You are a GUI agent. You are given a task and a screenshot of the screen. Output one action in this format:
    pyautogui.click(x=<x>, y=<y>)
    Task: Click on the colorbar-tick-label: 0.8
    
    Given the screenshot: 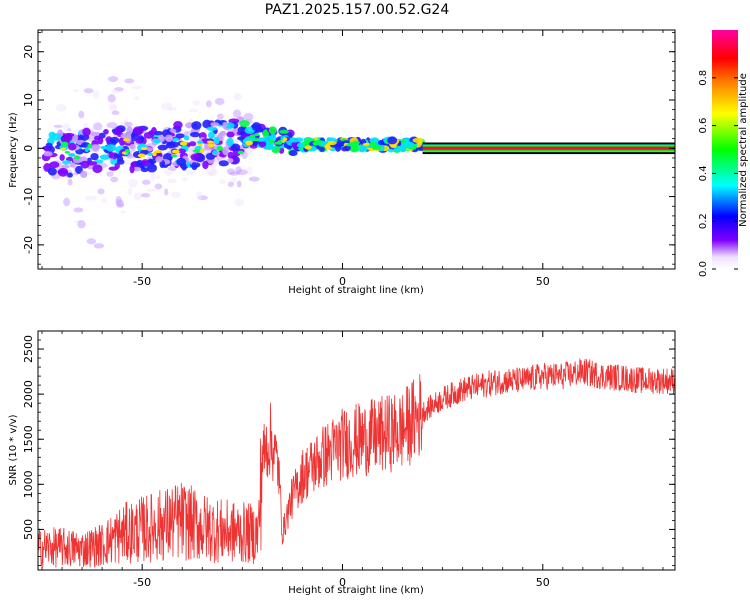 What is the action you would take?
    pyautogui.click(x=703, y=78)
    